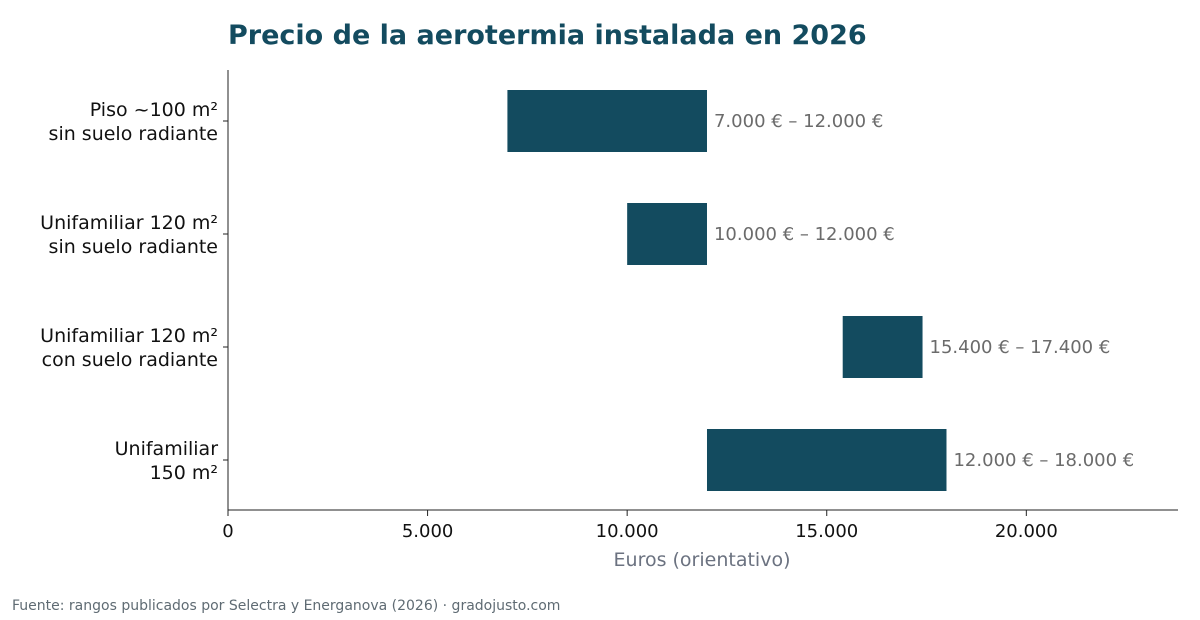  Describe the element at coordinates (130, 360) in the screenshot. I see `category-label-line: con suelo radiante` at that location.